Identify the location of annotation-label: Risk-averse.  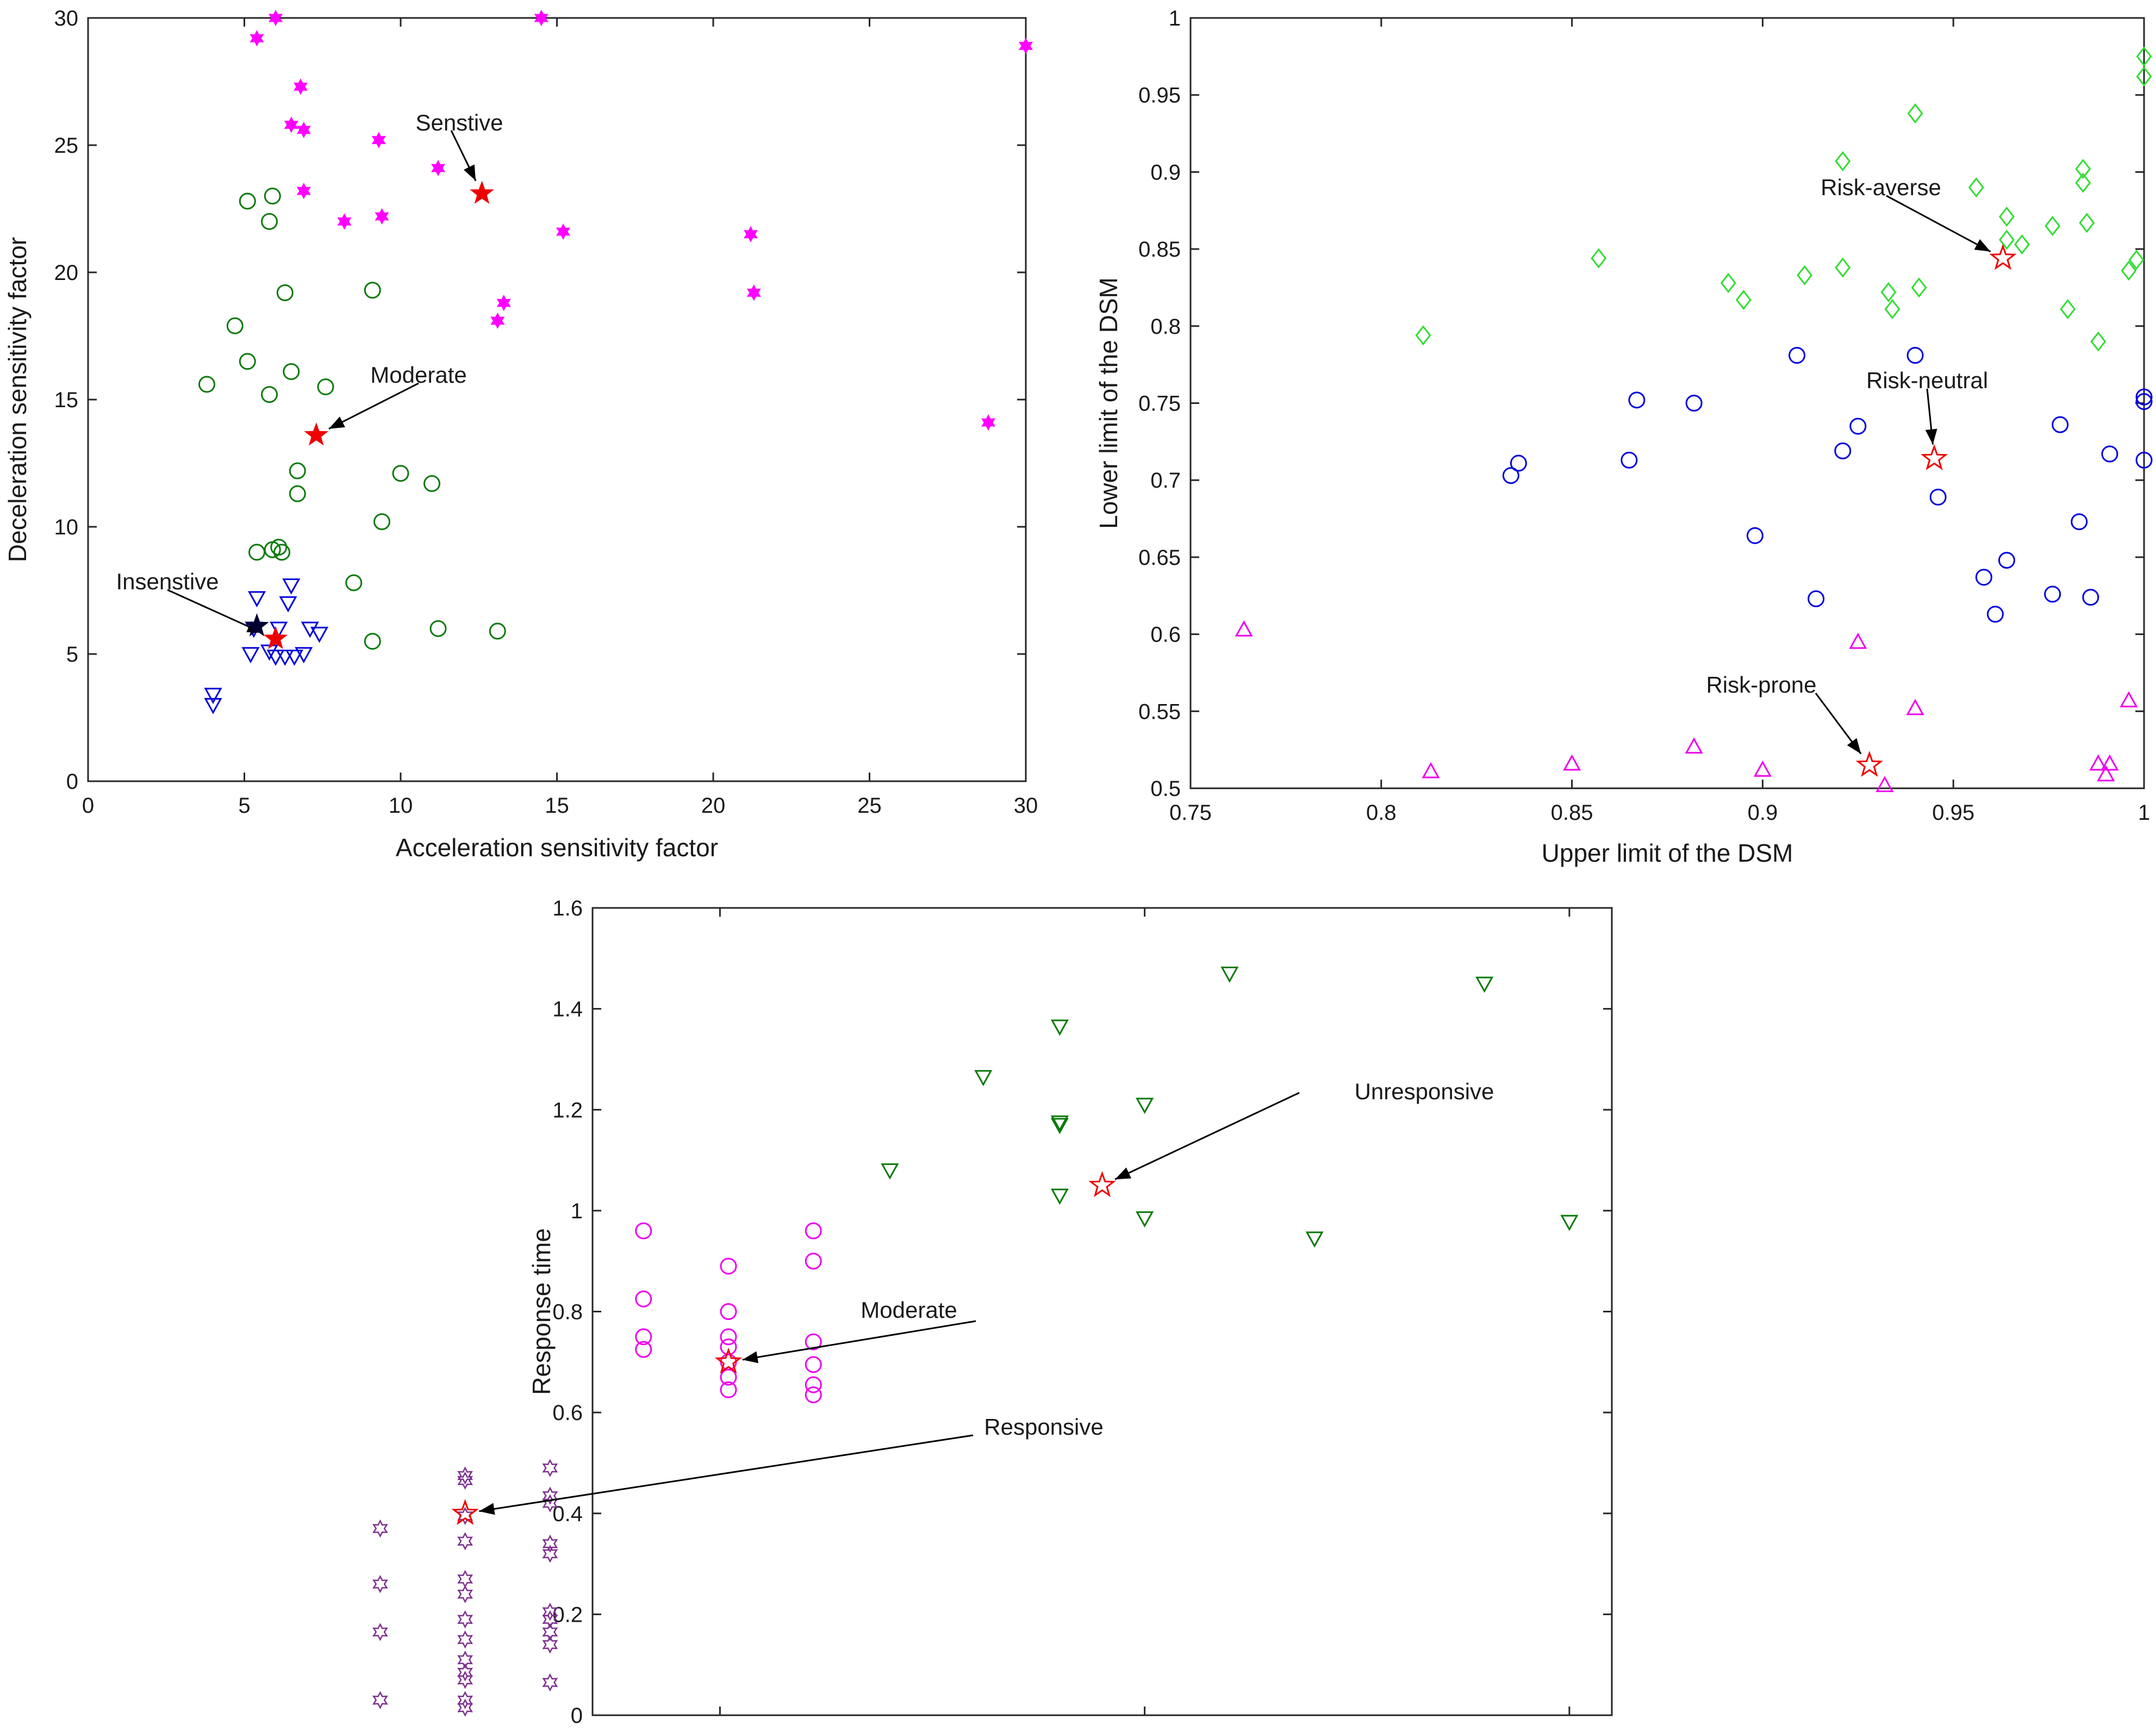
(1881, 187).